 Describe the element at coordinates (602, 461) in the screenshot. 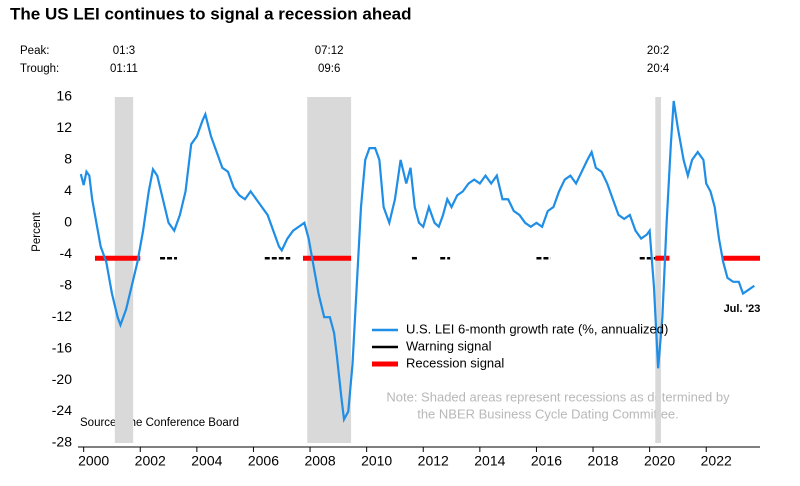

I see `x-tick-label: 2018` at that location.